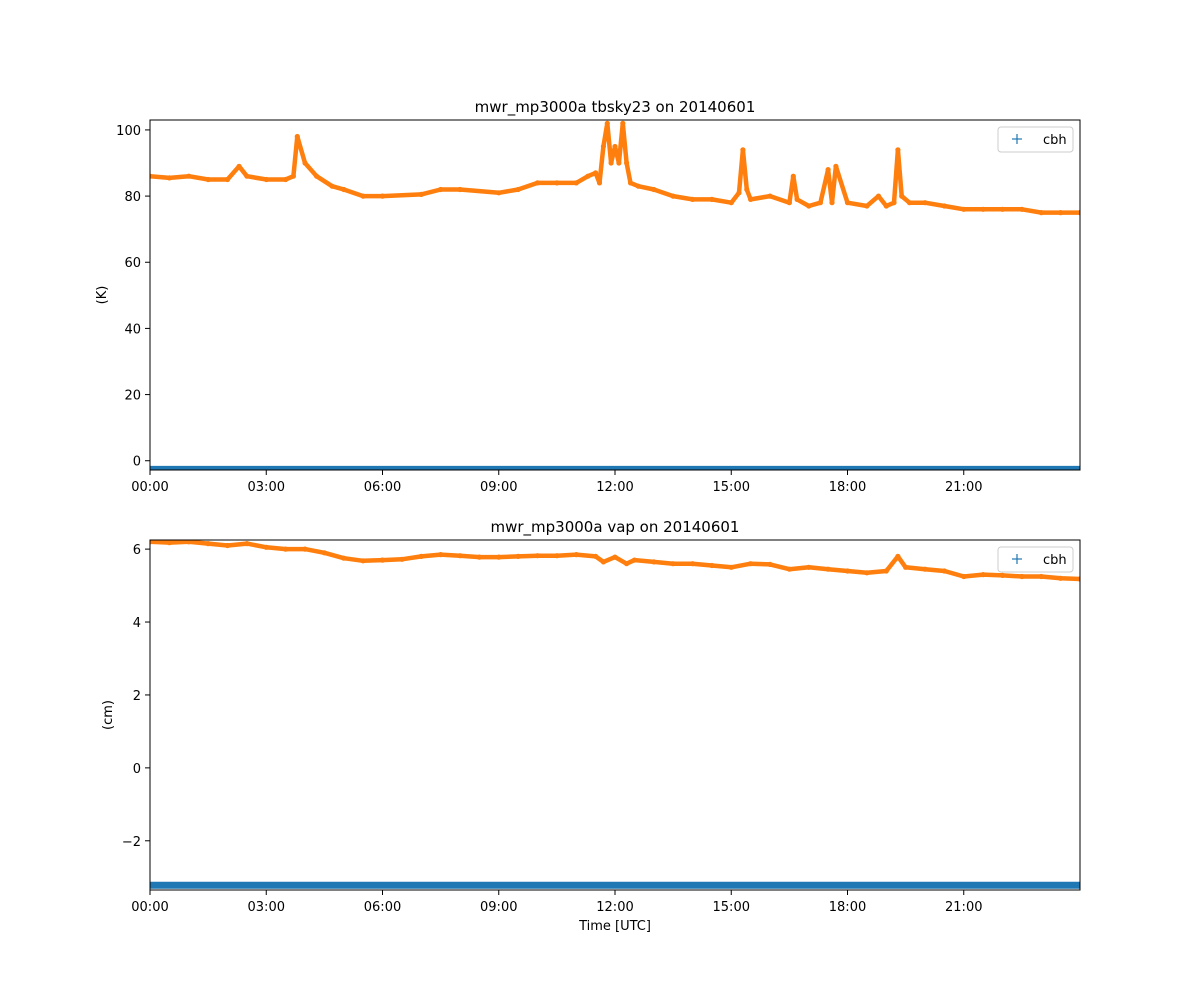 The height and width of the screenshot is (1000, 1200). Describe the element at coordinates (1017, 559) in the screenshot. I see `legend-plus-marker` at that location.